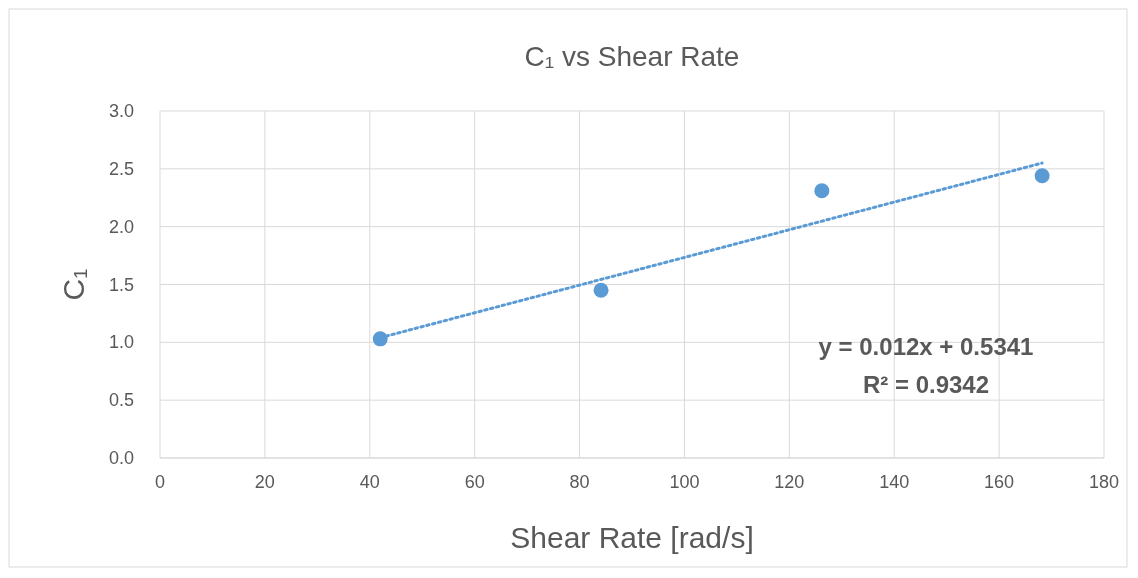 The width and height of the screenshot is (1138, 578). I want to click on x-tick-label: 80, so click(579, 482).